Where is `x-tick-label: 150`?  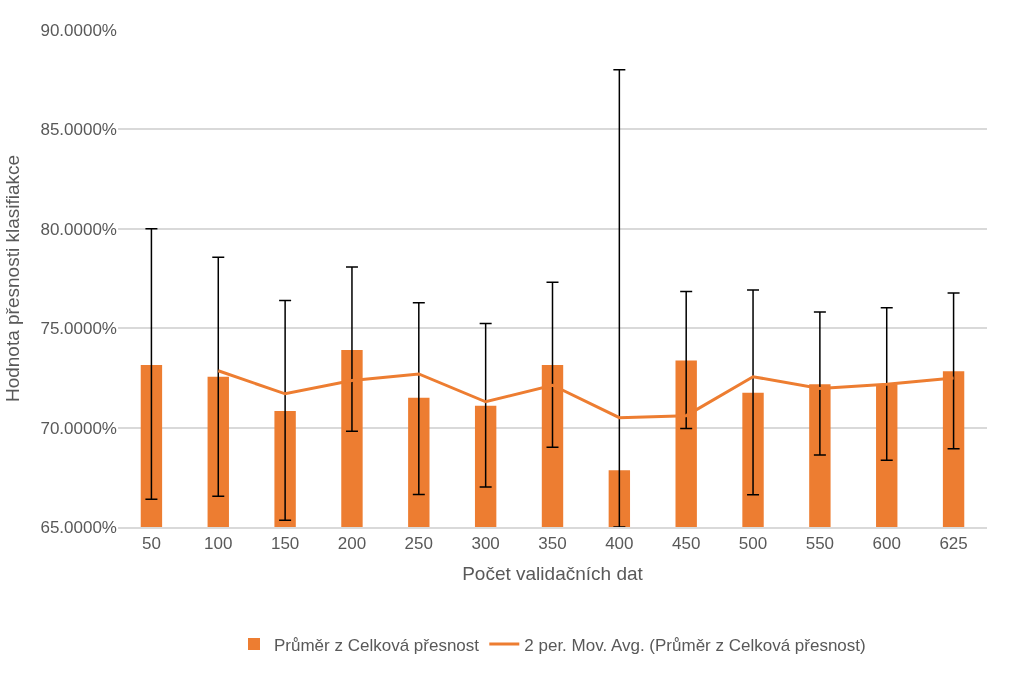 x-tick-label: 150 is located at coordinates (285, 544).